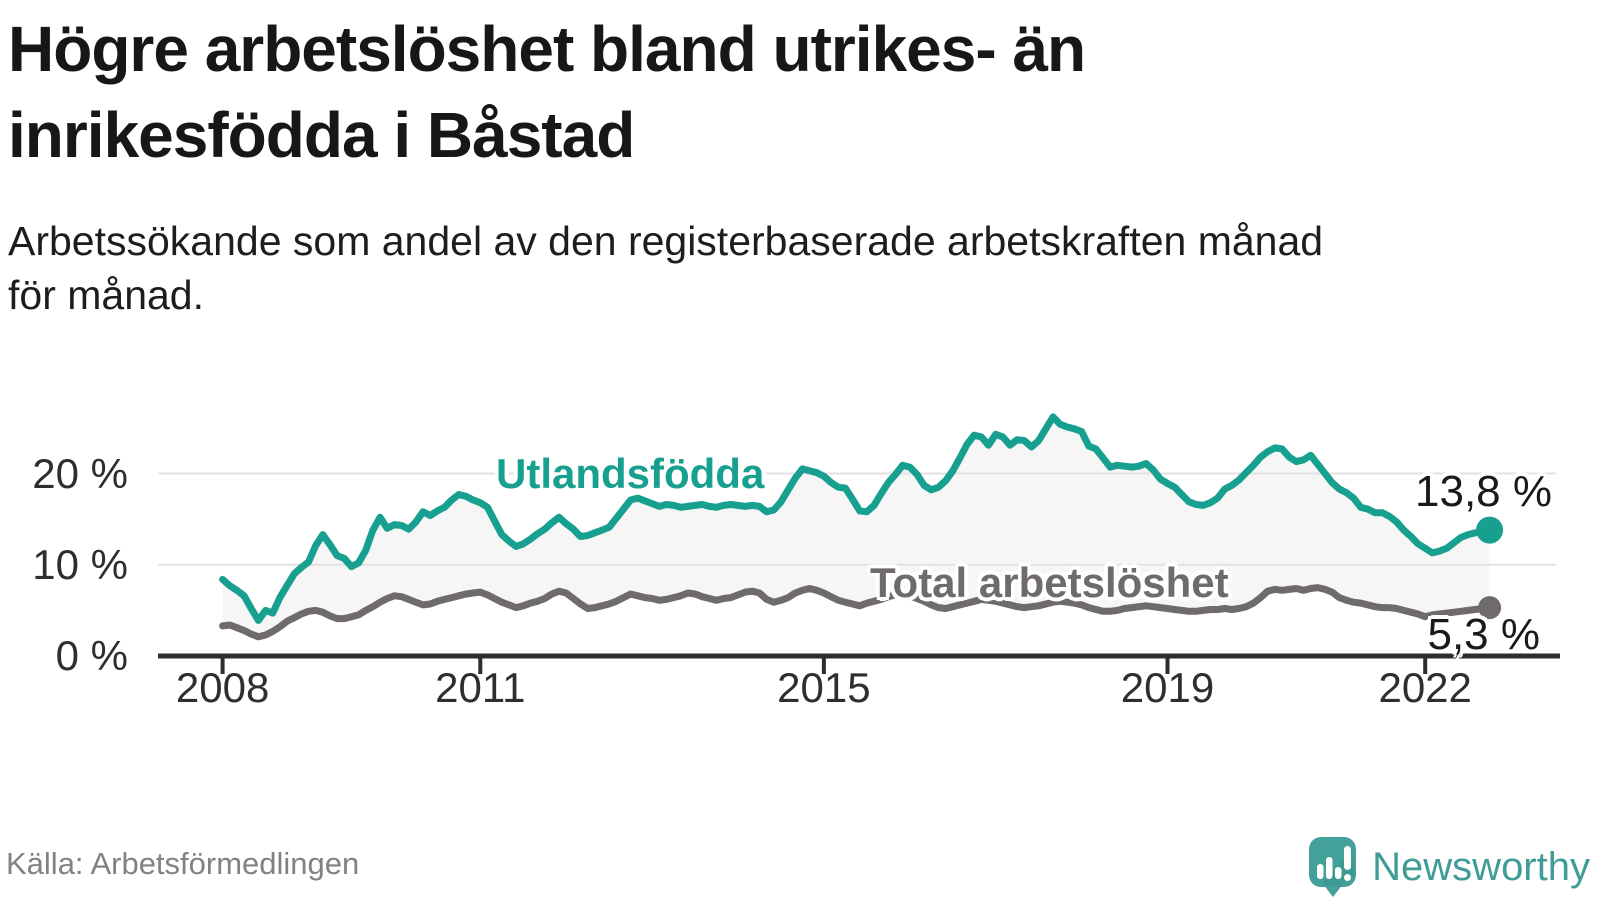  I want to click on series-label-utlandsfodda: Utlandsfödda, so click(630, 473).